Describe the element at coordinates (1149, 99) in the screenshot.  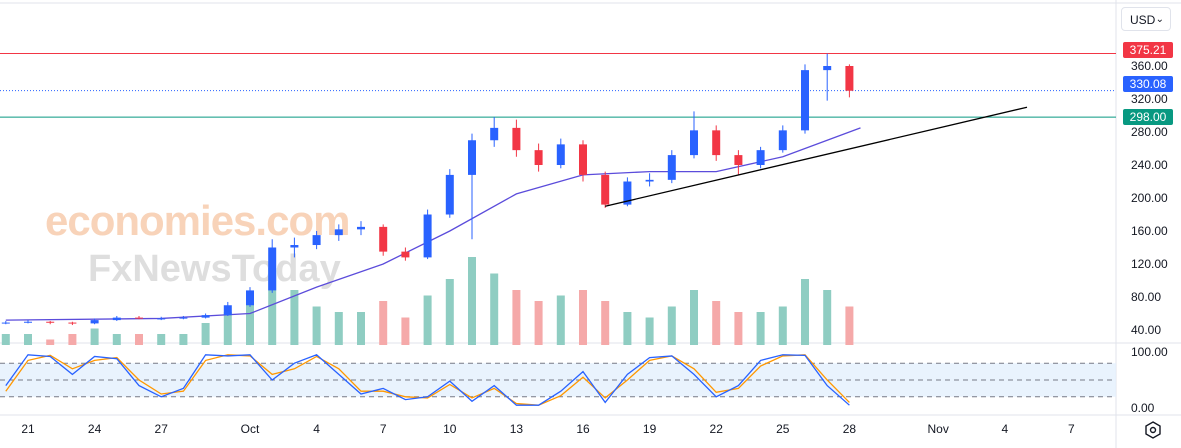
I see `price-tick-label: 320.00` at that location.